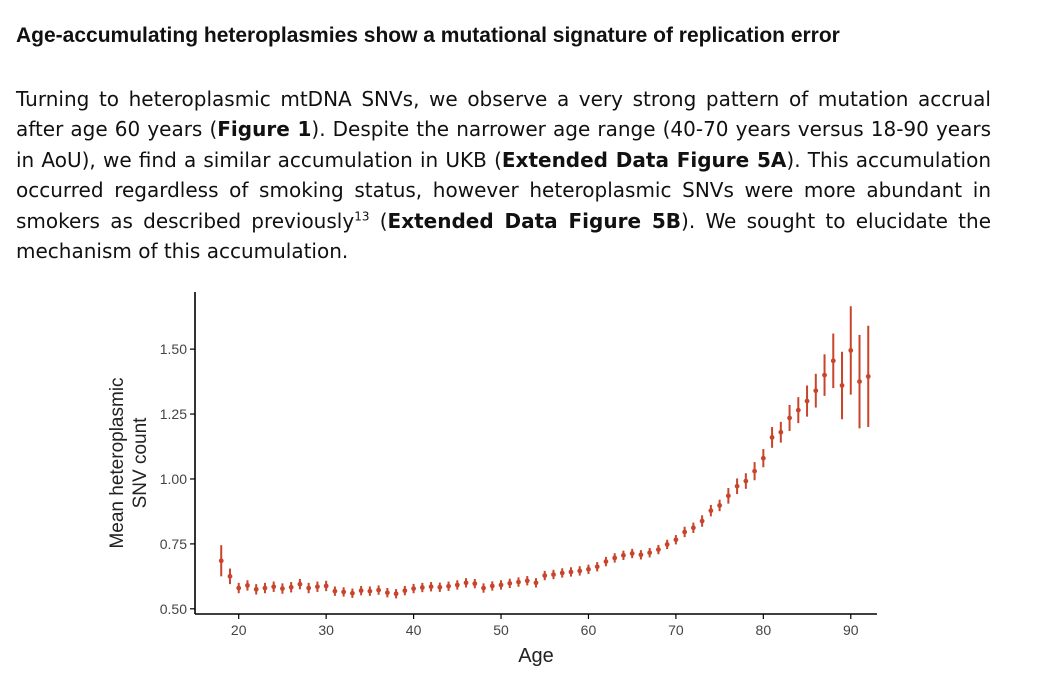  What do you see at coordinates (173, 609) in the screenshot?
I see `y-tick-label: 0.50` at bounding box center [173, 609].